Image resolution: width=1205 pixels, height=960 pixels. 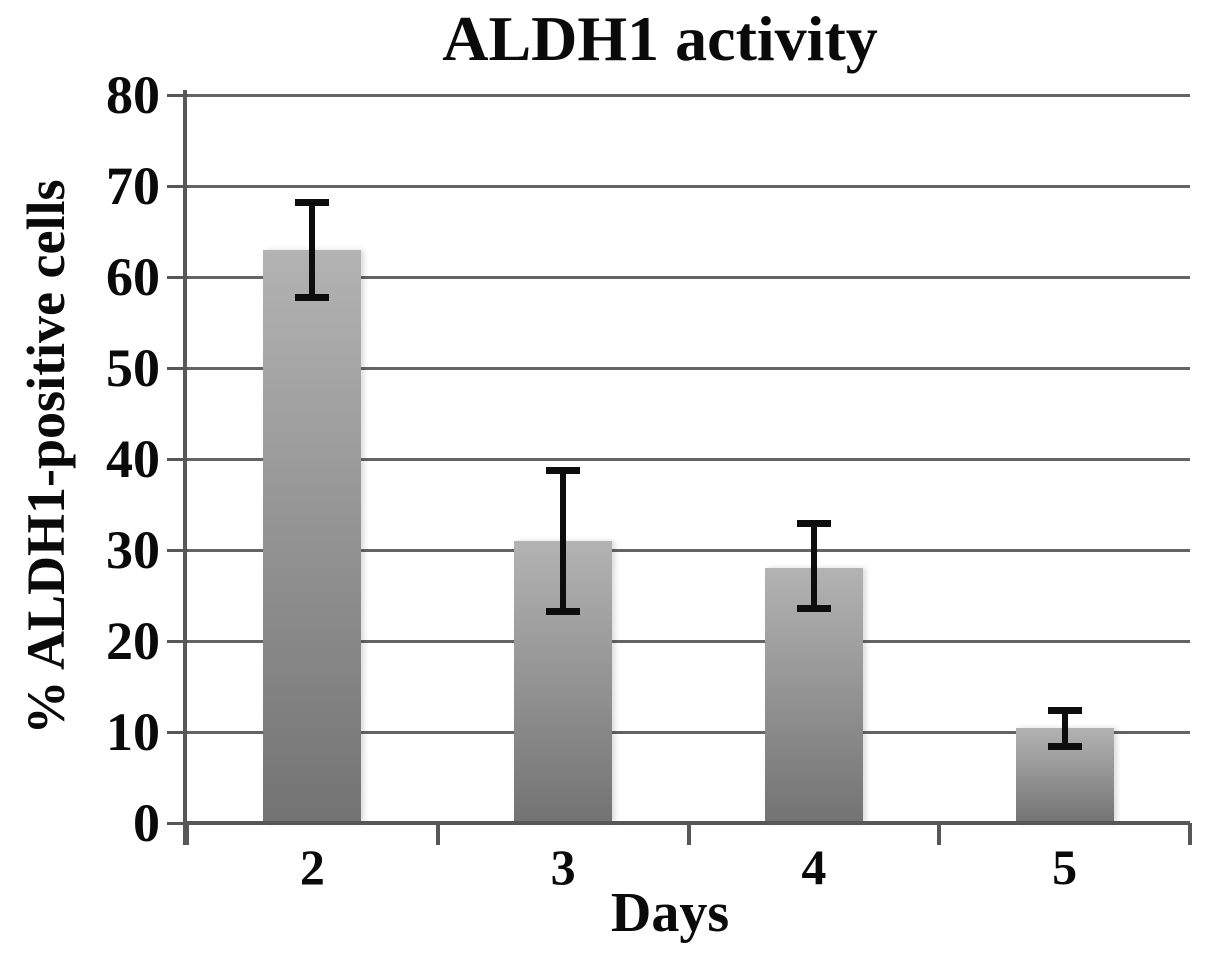 What do you see at coordinates (660, 38) in the screenshot?
I see `chart-title: ALDH1 activity` at bounding box center [660, 38].